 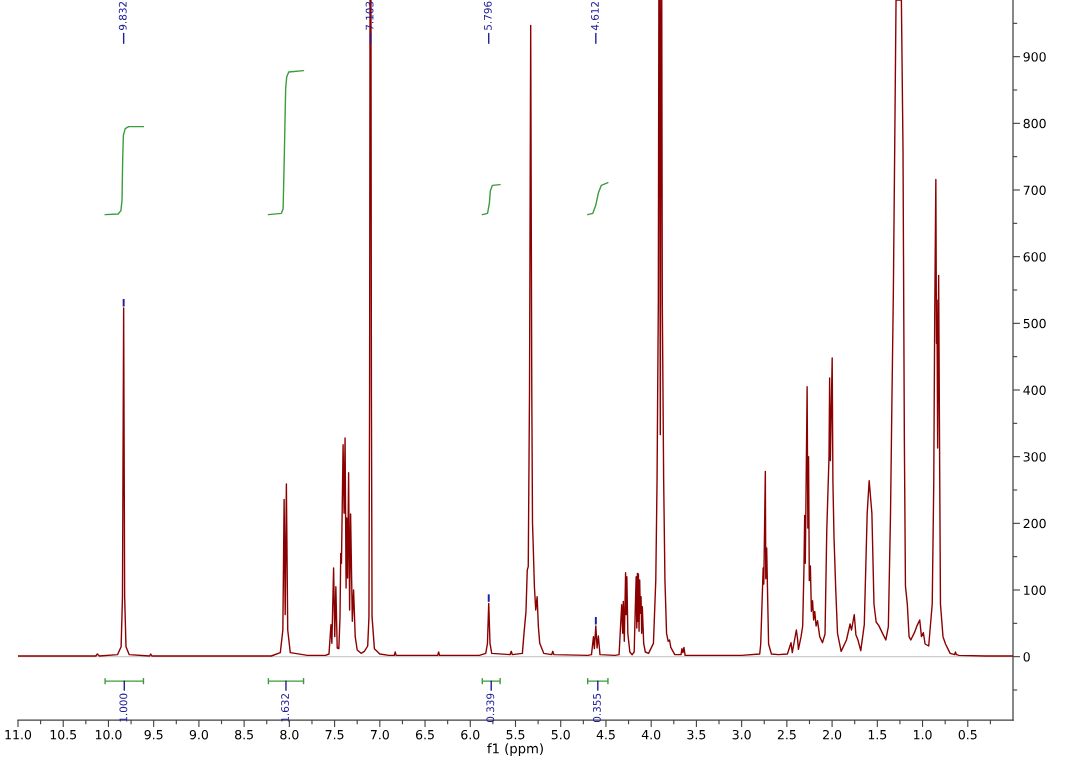 What do you see at coordinates (560, 734) in the screenshot?
I see `x-tick-label: 5.0` at bounding box center [560, 734].